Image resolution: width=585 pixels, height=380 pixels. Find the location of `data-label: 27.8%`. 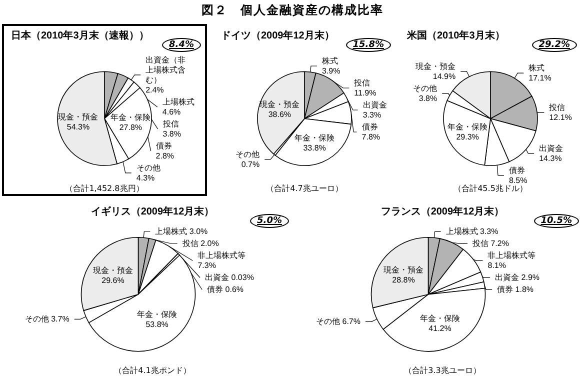

data-label: 27.8% is located at coordinates (130, 127).